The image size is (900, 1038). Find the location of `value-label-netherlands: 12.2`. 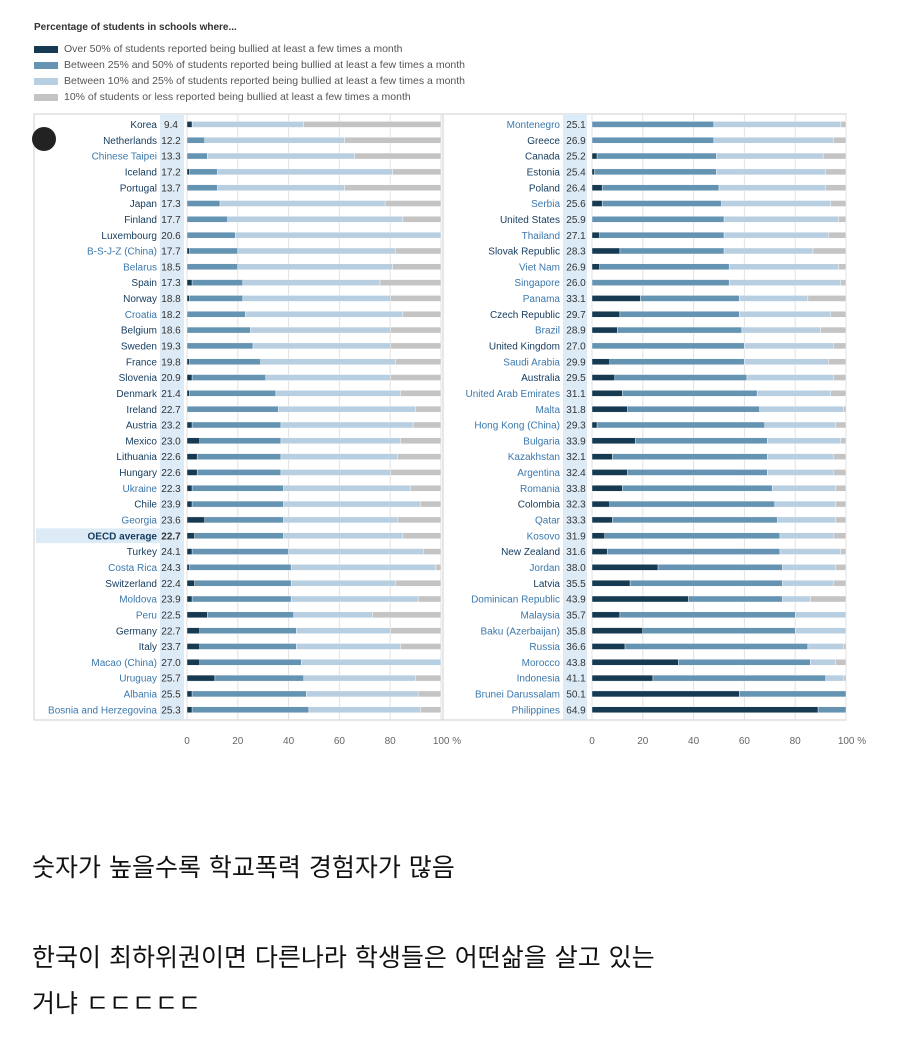

value-label-netherlands: 12.2 is located at coordinates (171, 141).